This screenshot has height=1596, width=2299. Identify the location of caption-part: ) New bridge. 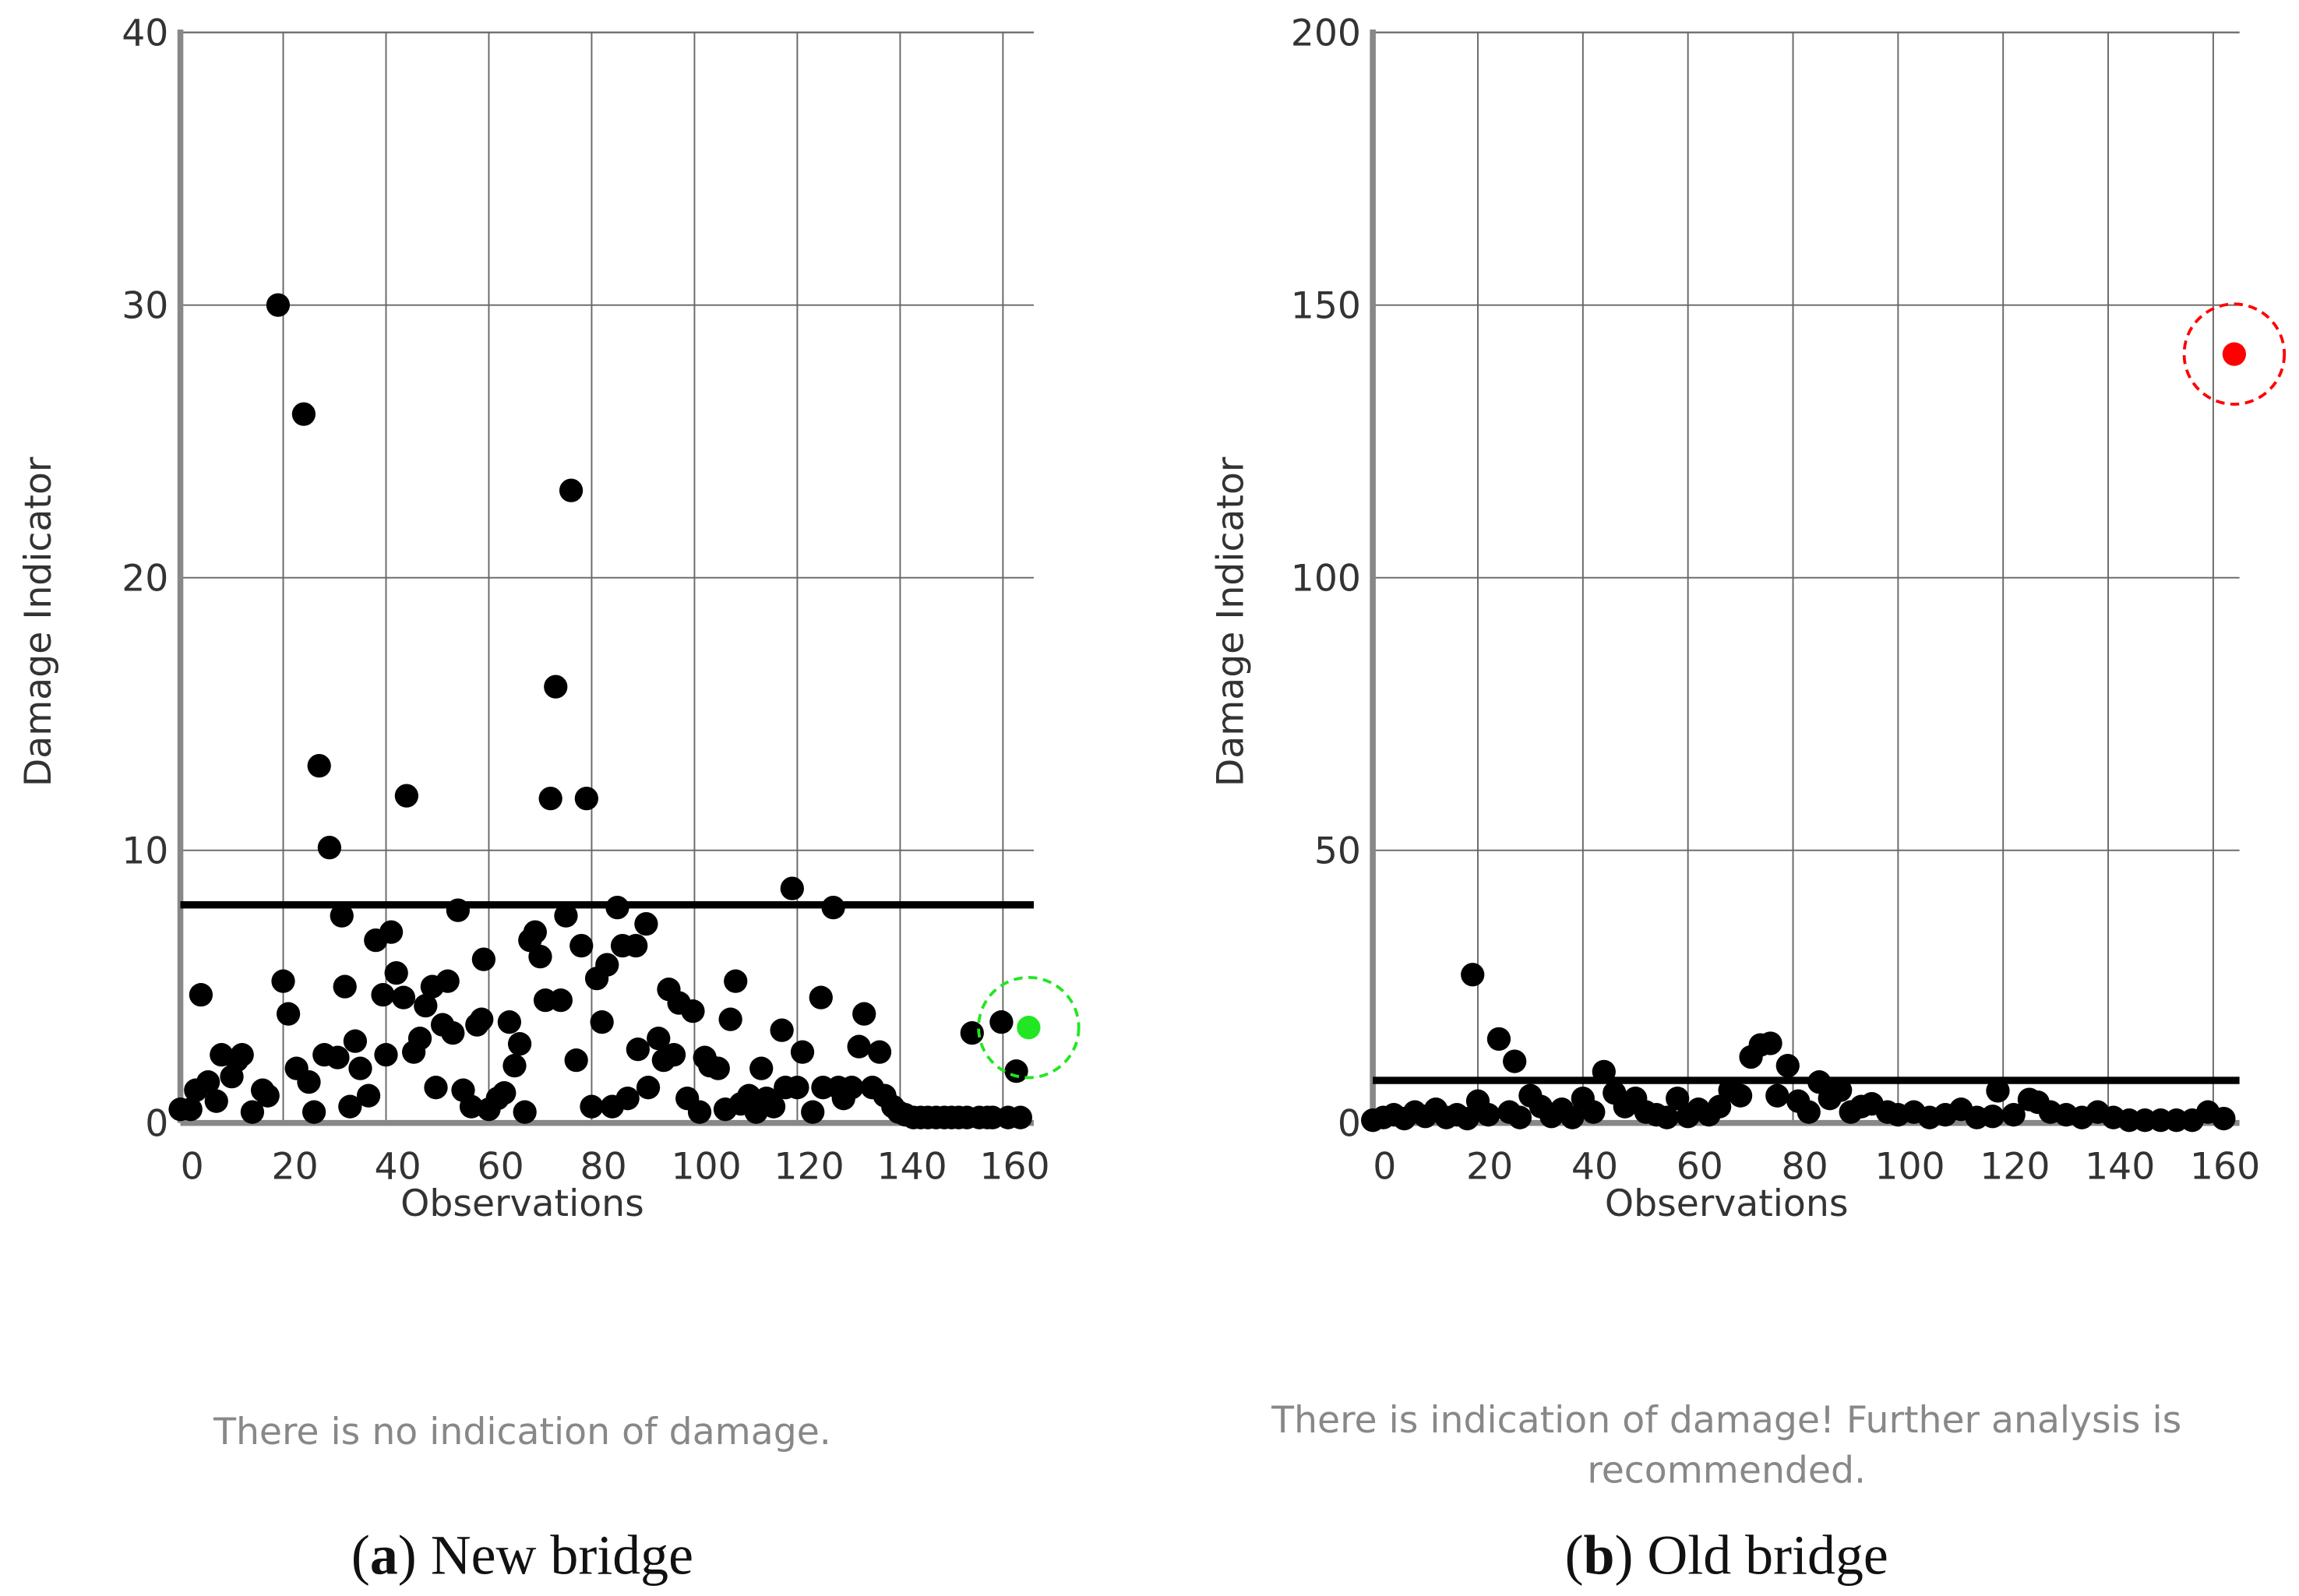
(546, 1555).